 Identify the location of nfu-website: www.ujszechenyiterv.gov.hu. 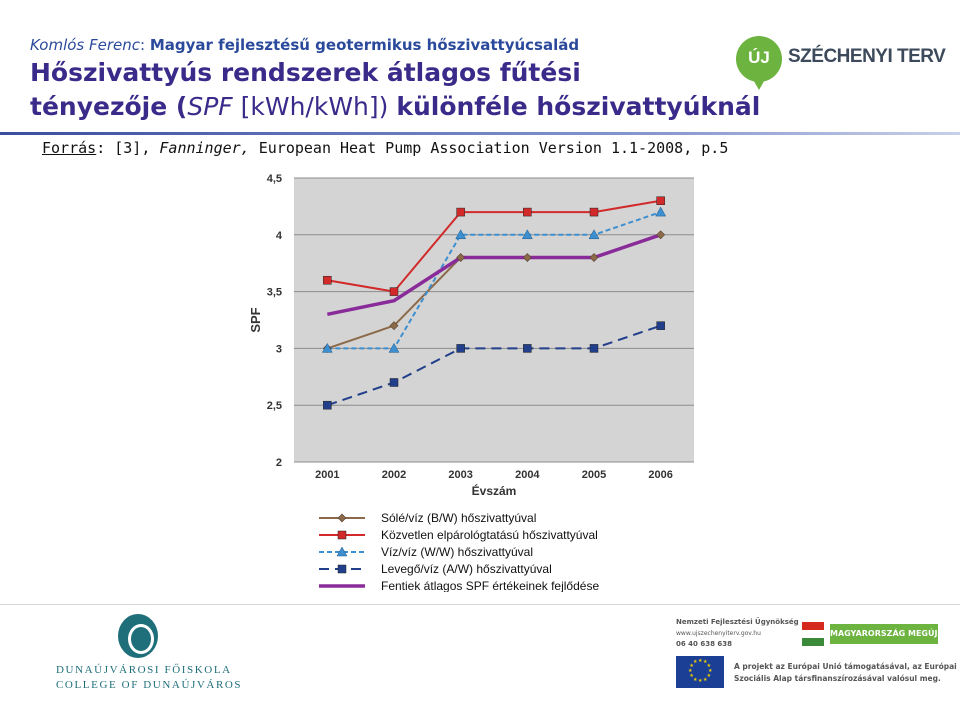
(718, 633).